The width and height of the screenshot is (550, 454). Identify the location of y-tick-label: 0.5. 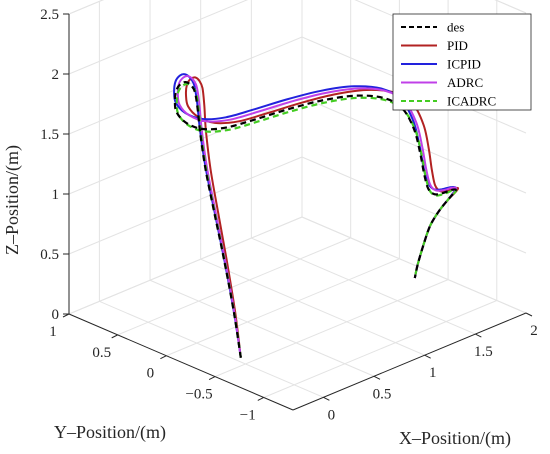
(101, 353).